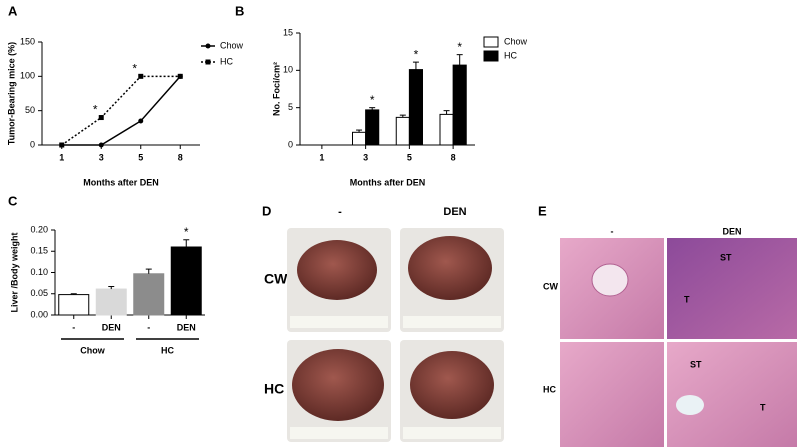 This screenshot has width=800, height=447. What do you see at coordinates (39, 293) in the screenshot?
I see `y-tick-label: 0.05` at bounding box center [39, 293].